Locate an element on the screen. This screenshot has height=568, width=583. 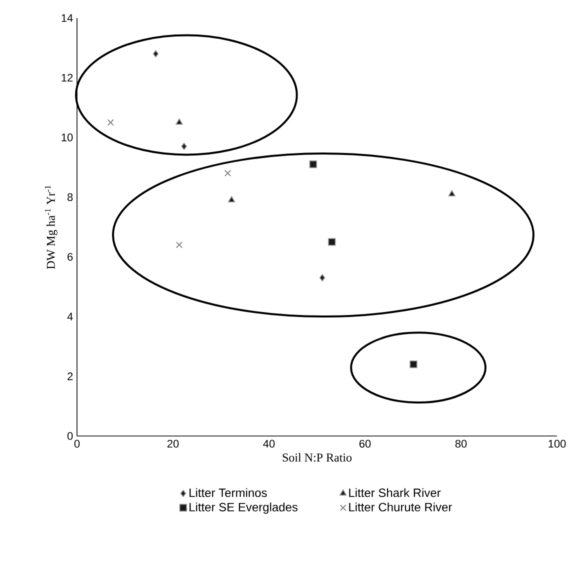
x-axis-title: Soil N:P Ratio is located at coordinates (317, 457).